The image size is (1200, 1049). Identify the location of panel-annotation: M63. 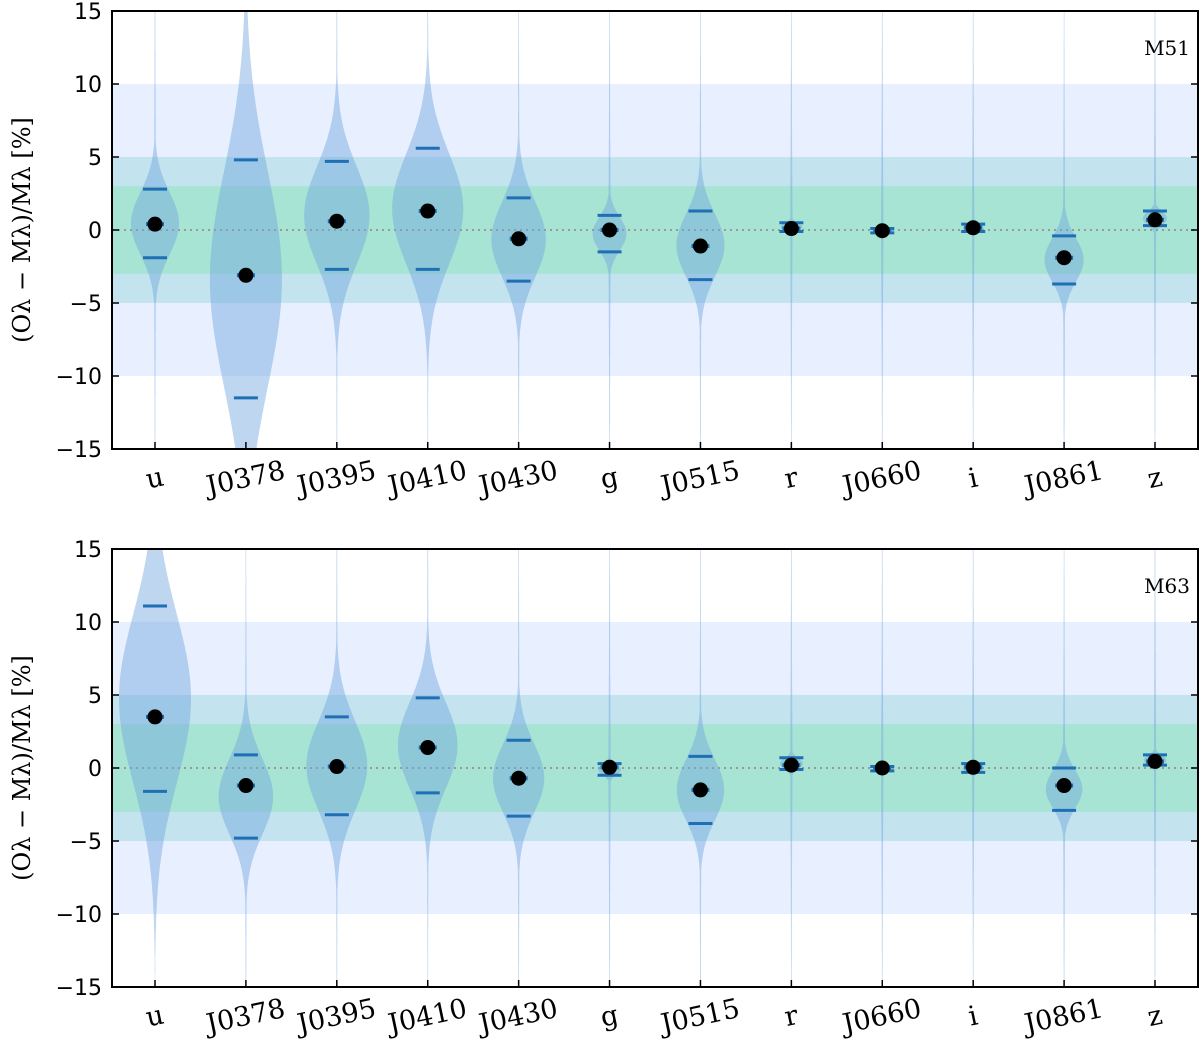
(1167, 586).